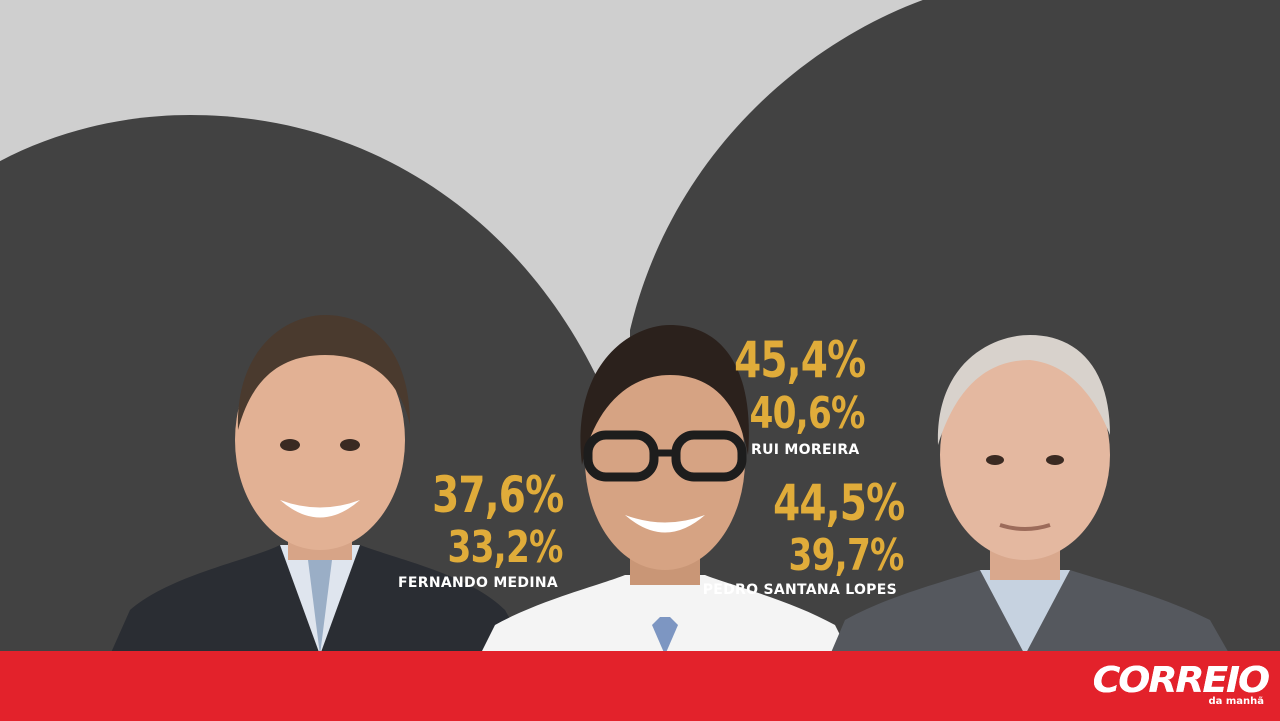 The height and width of the screenshot is (721, 1280). Describe the element at coordinates (505, 547) in the screenshot. I see `medina-bottom-value: 33,2%` at that location.